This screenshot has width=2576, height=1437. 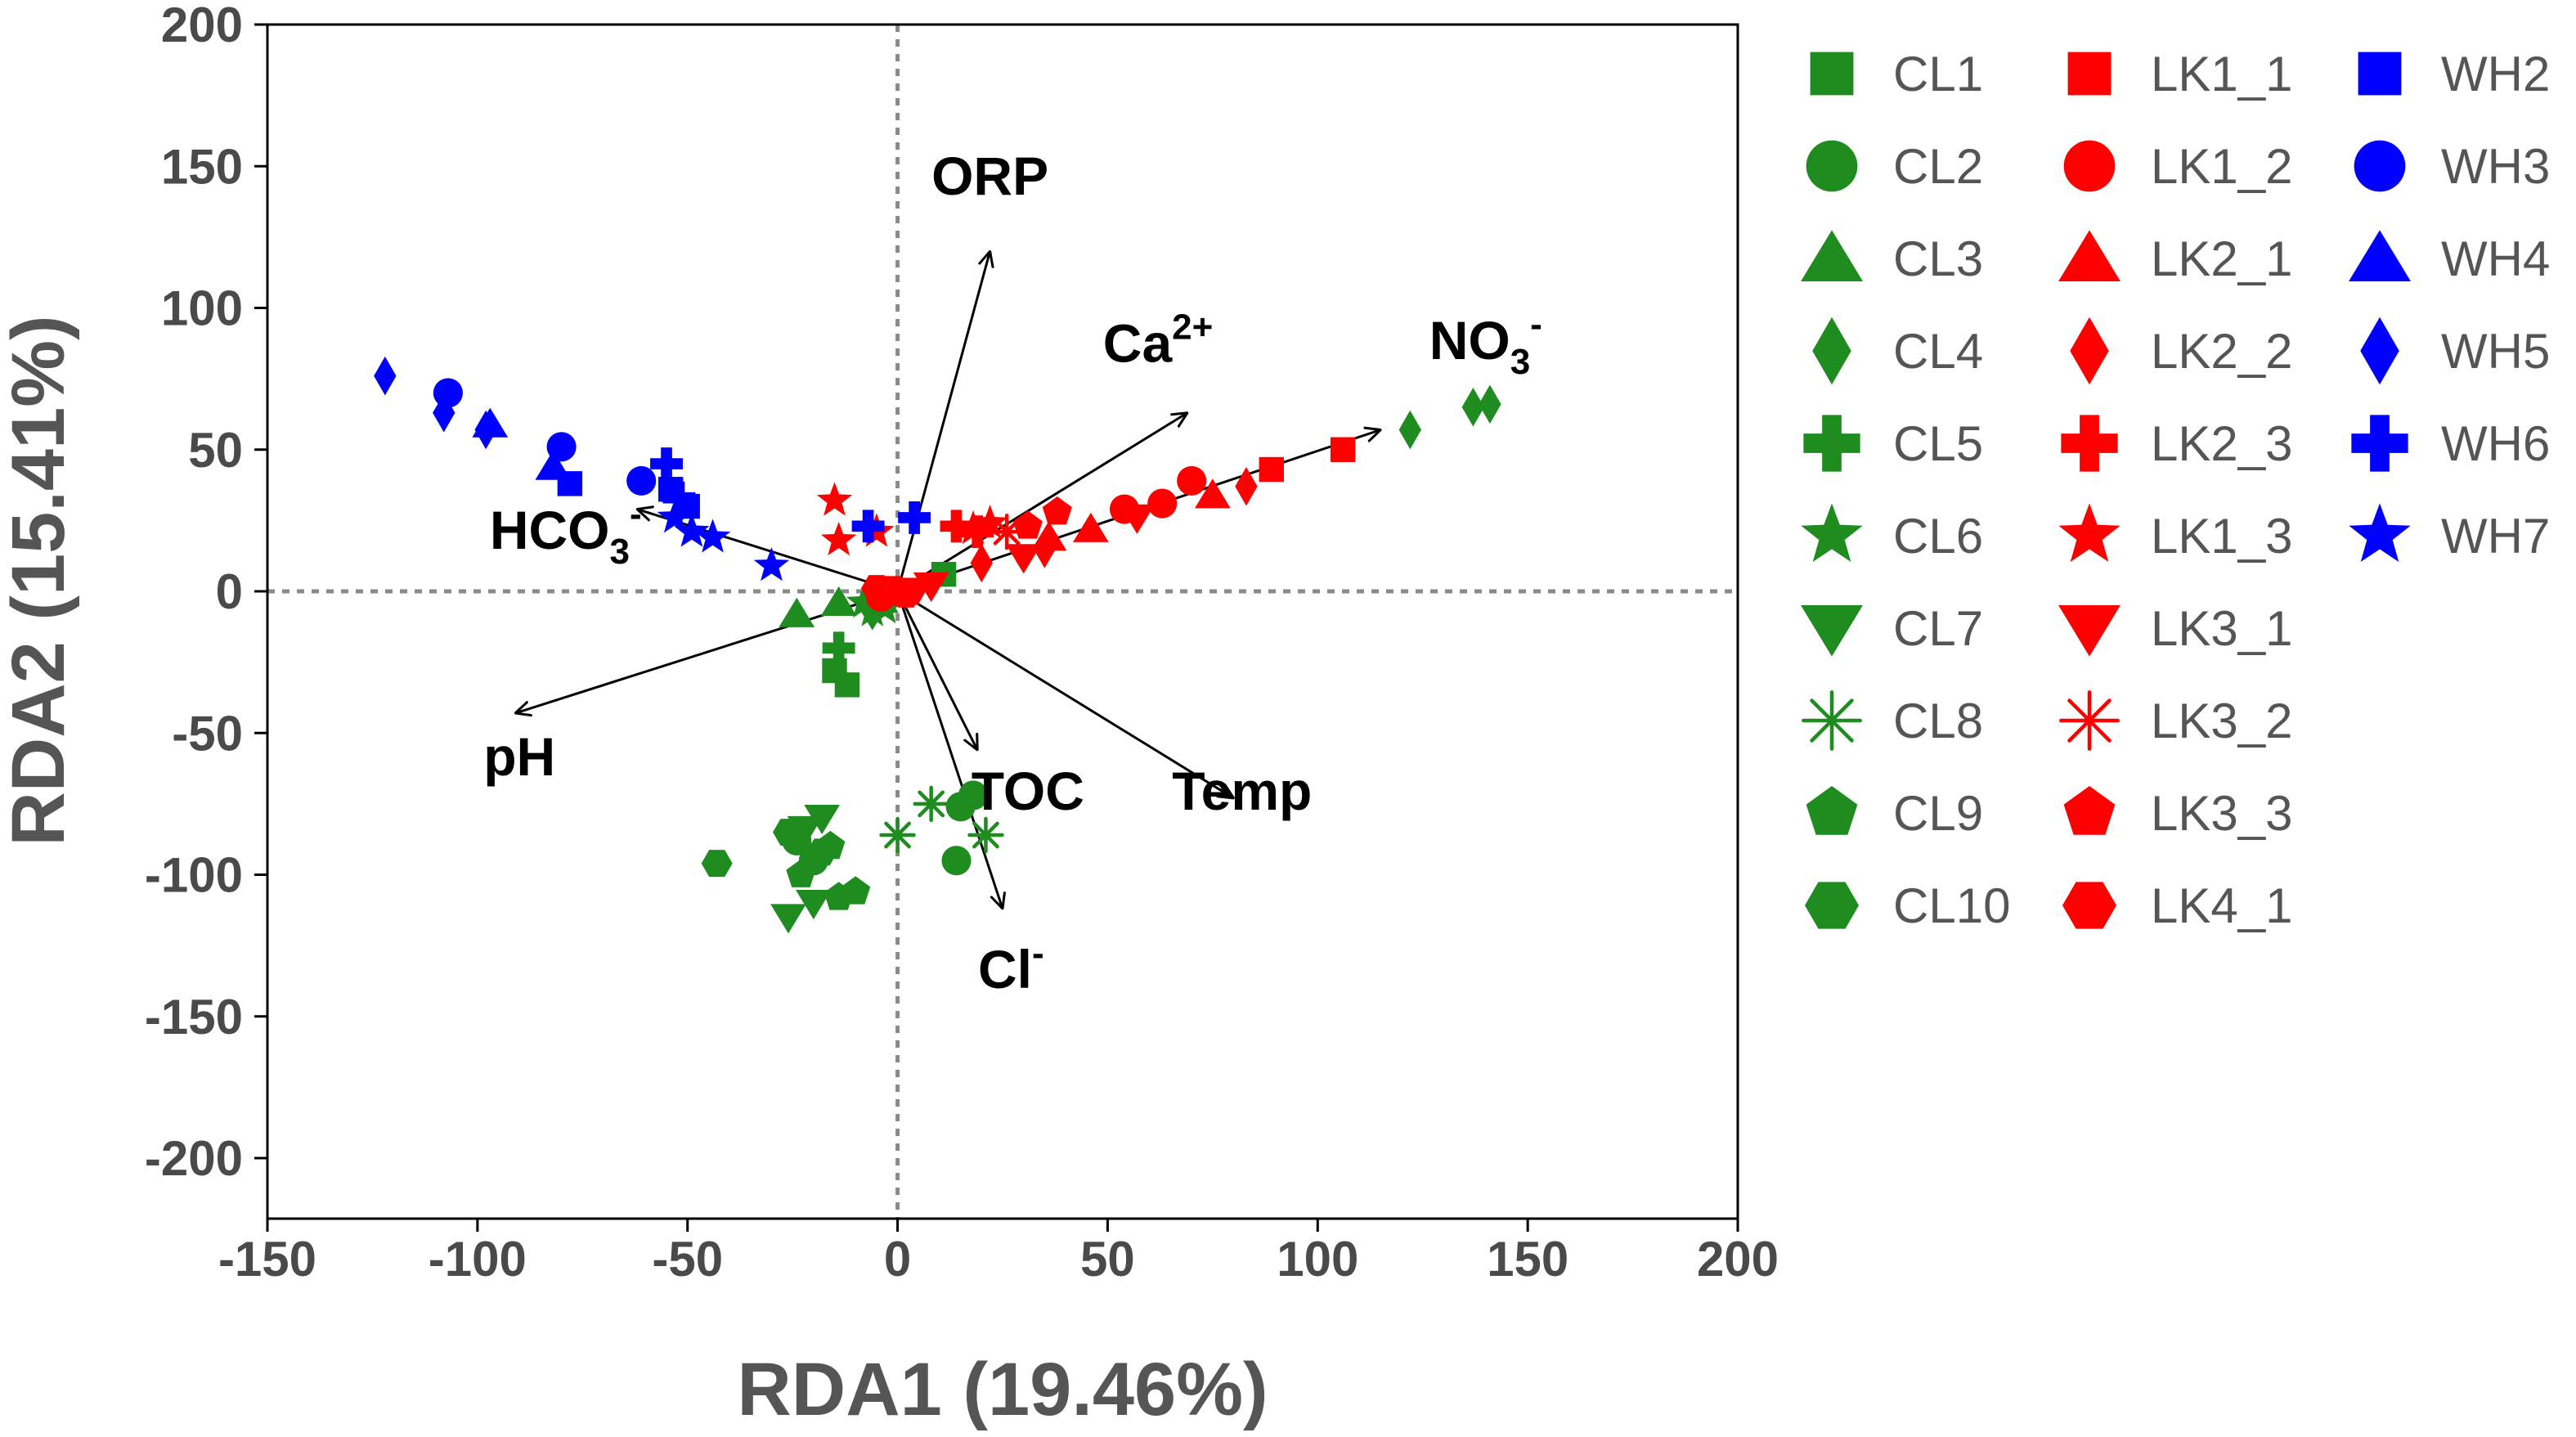 I want to click on vector-temp, so click(x=1065, y=694).